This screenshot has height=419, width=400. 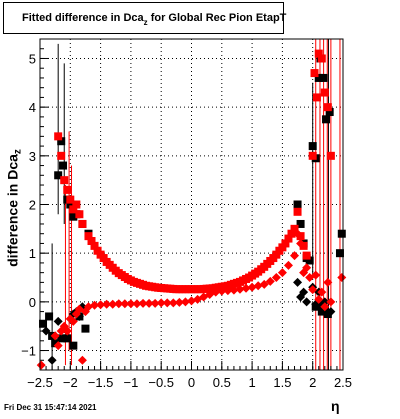 I want to click on ylabel-subscript: z, so click(x=18, y=152).